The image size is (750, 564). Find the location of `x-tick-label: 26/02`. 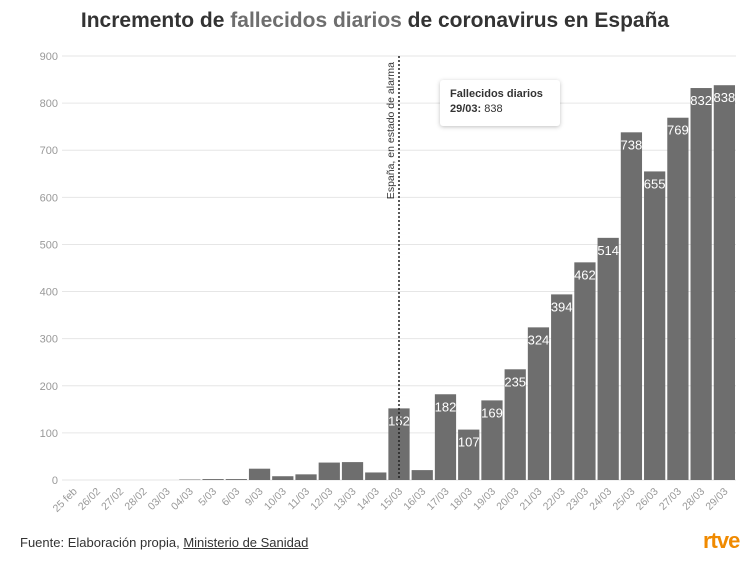

x-tick-label: 26/02 is located at coordinates (89, 499).